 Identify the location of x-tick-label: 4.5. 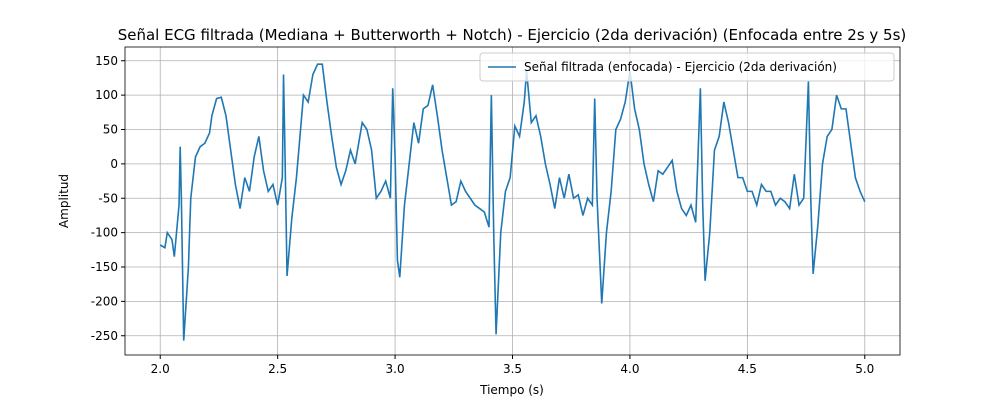
(747, 369).